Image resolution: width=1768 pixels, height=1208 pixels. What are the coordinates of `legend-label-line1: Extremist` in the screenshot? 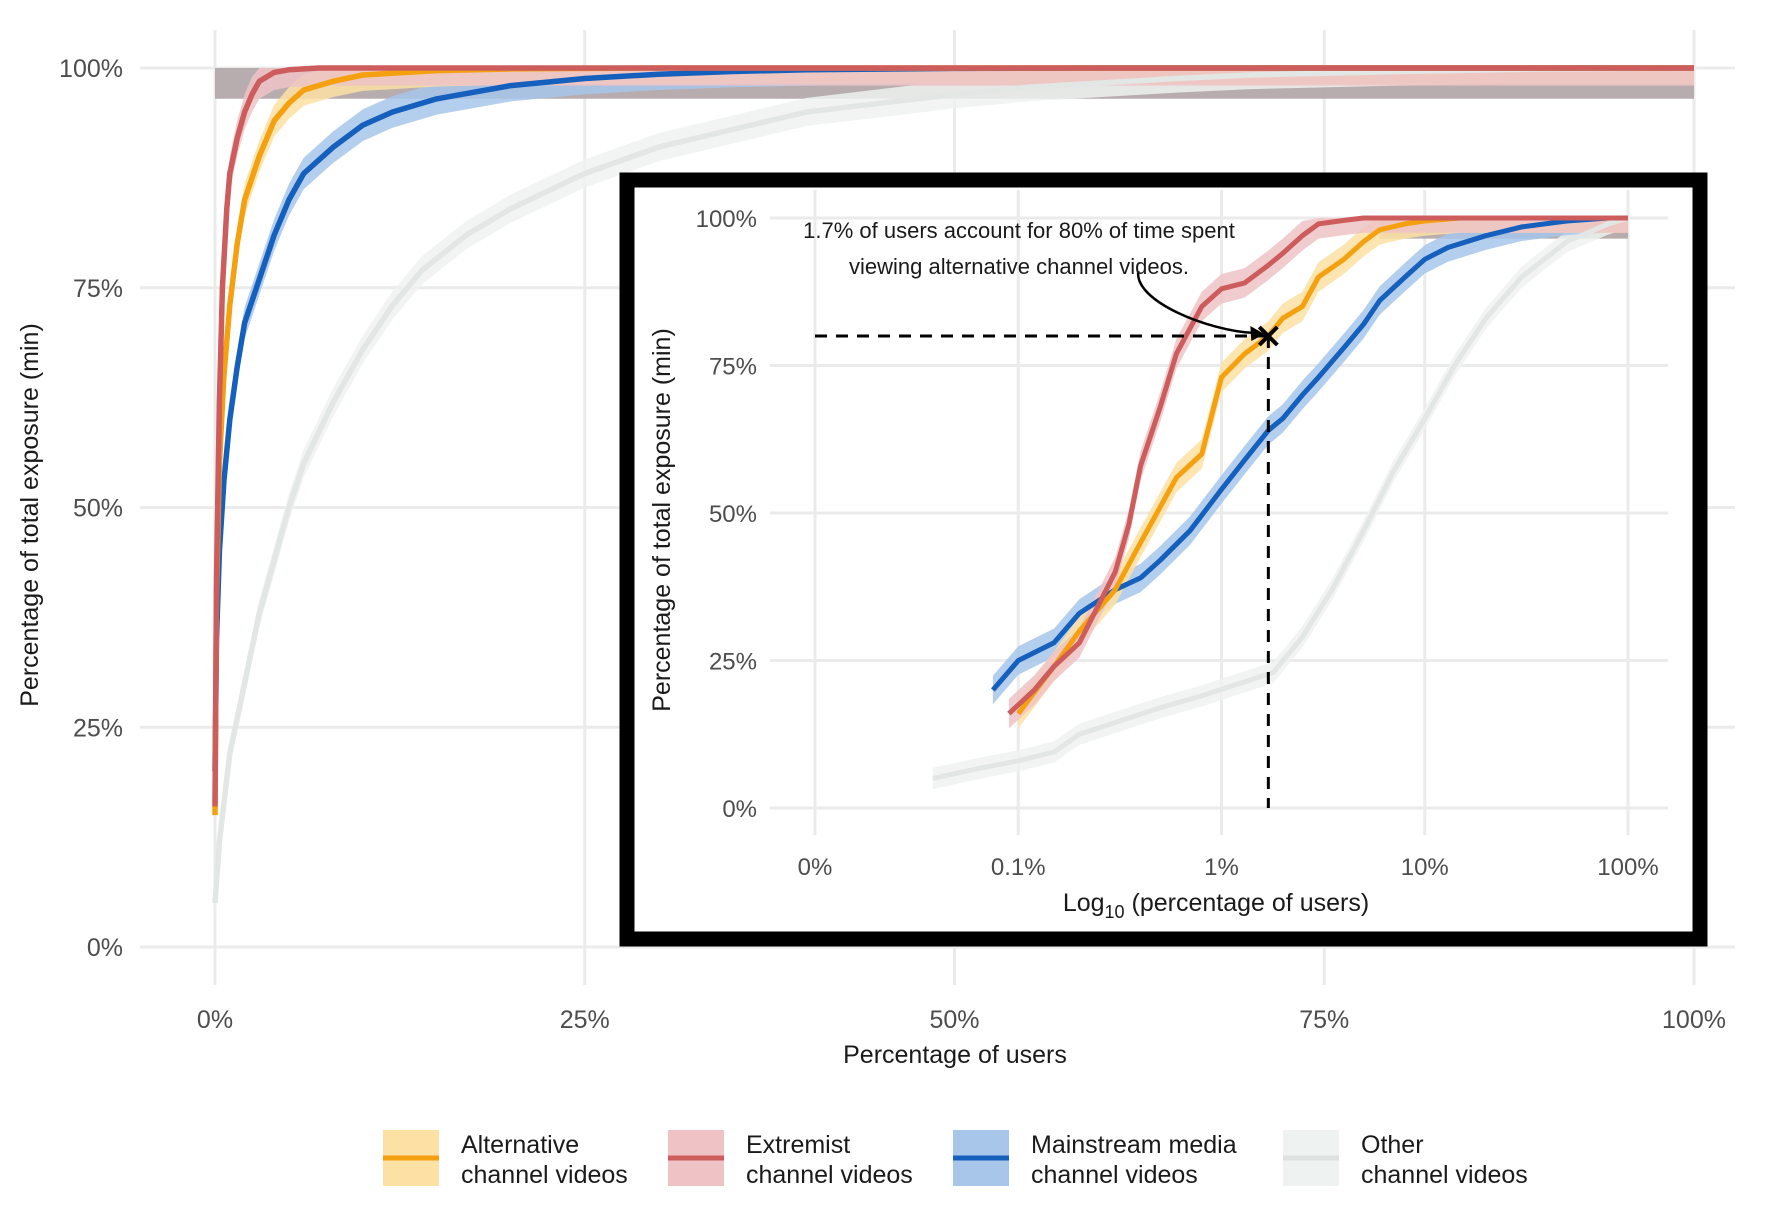 It's located at (798, 1145).